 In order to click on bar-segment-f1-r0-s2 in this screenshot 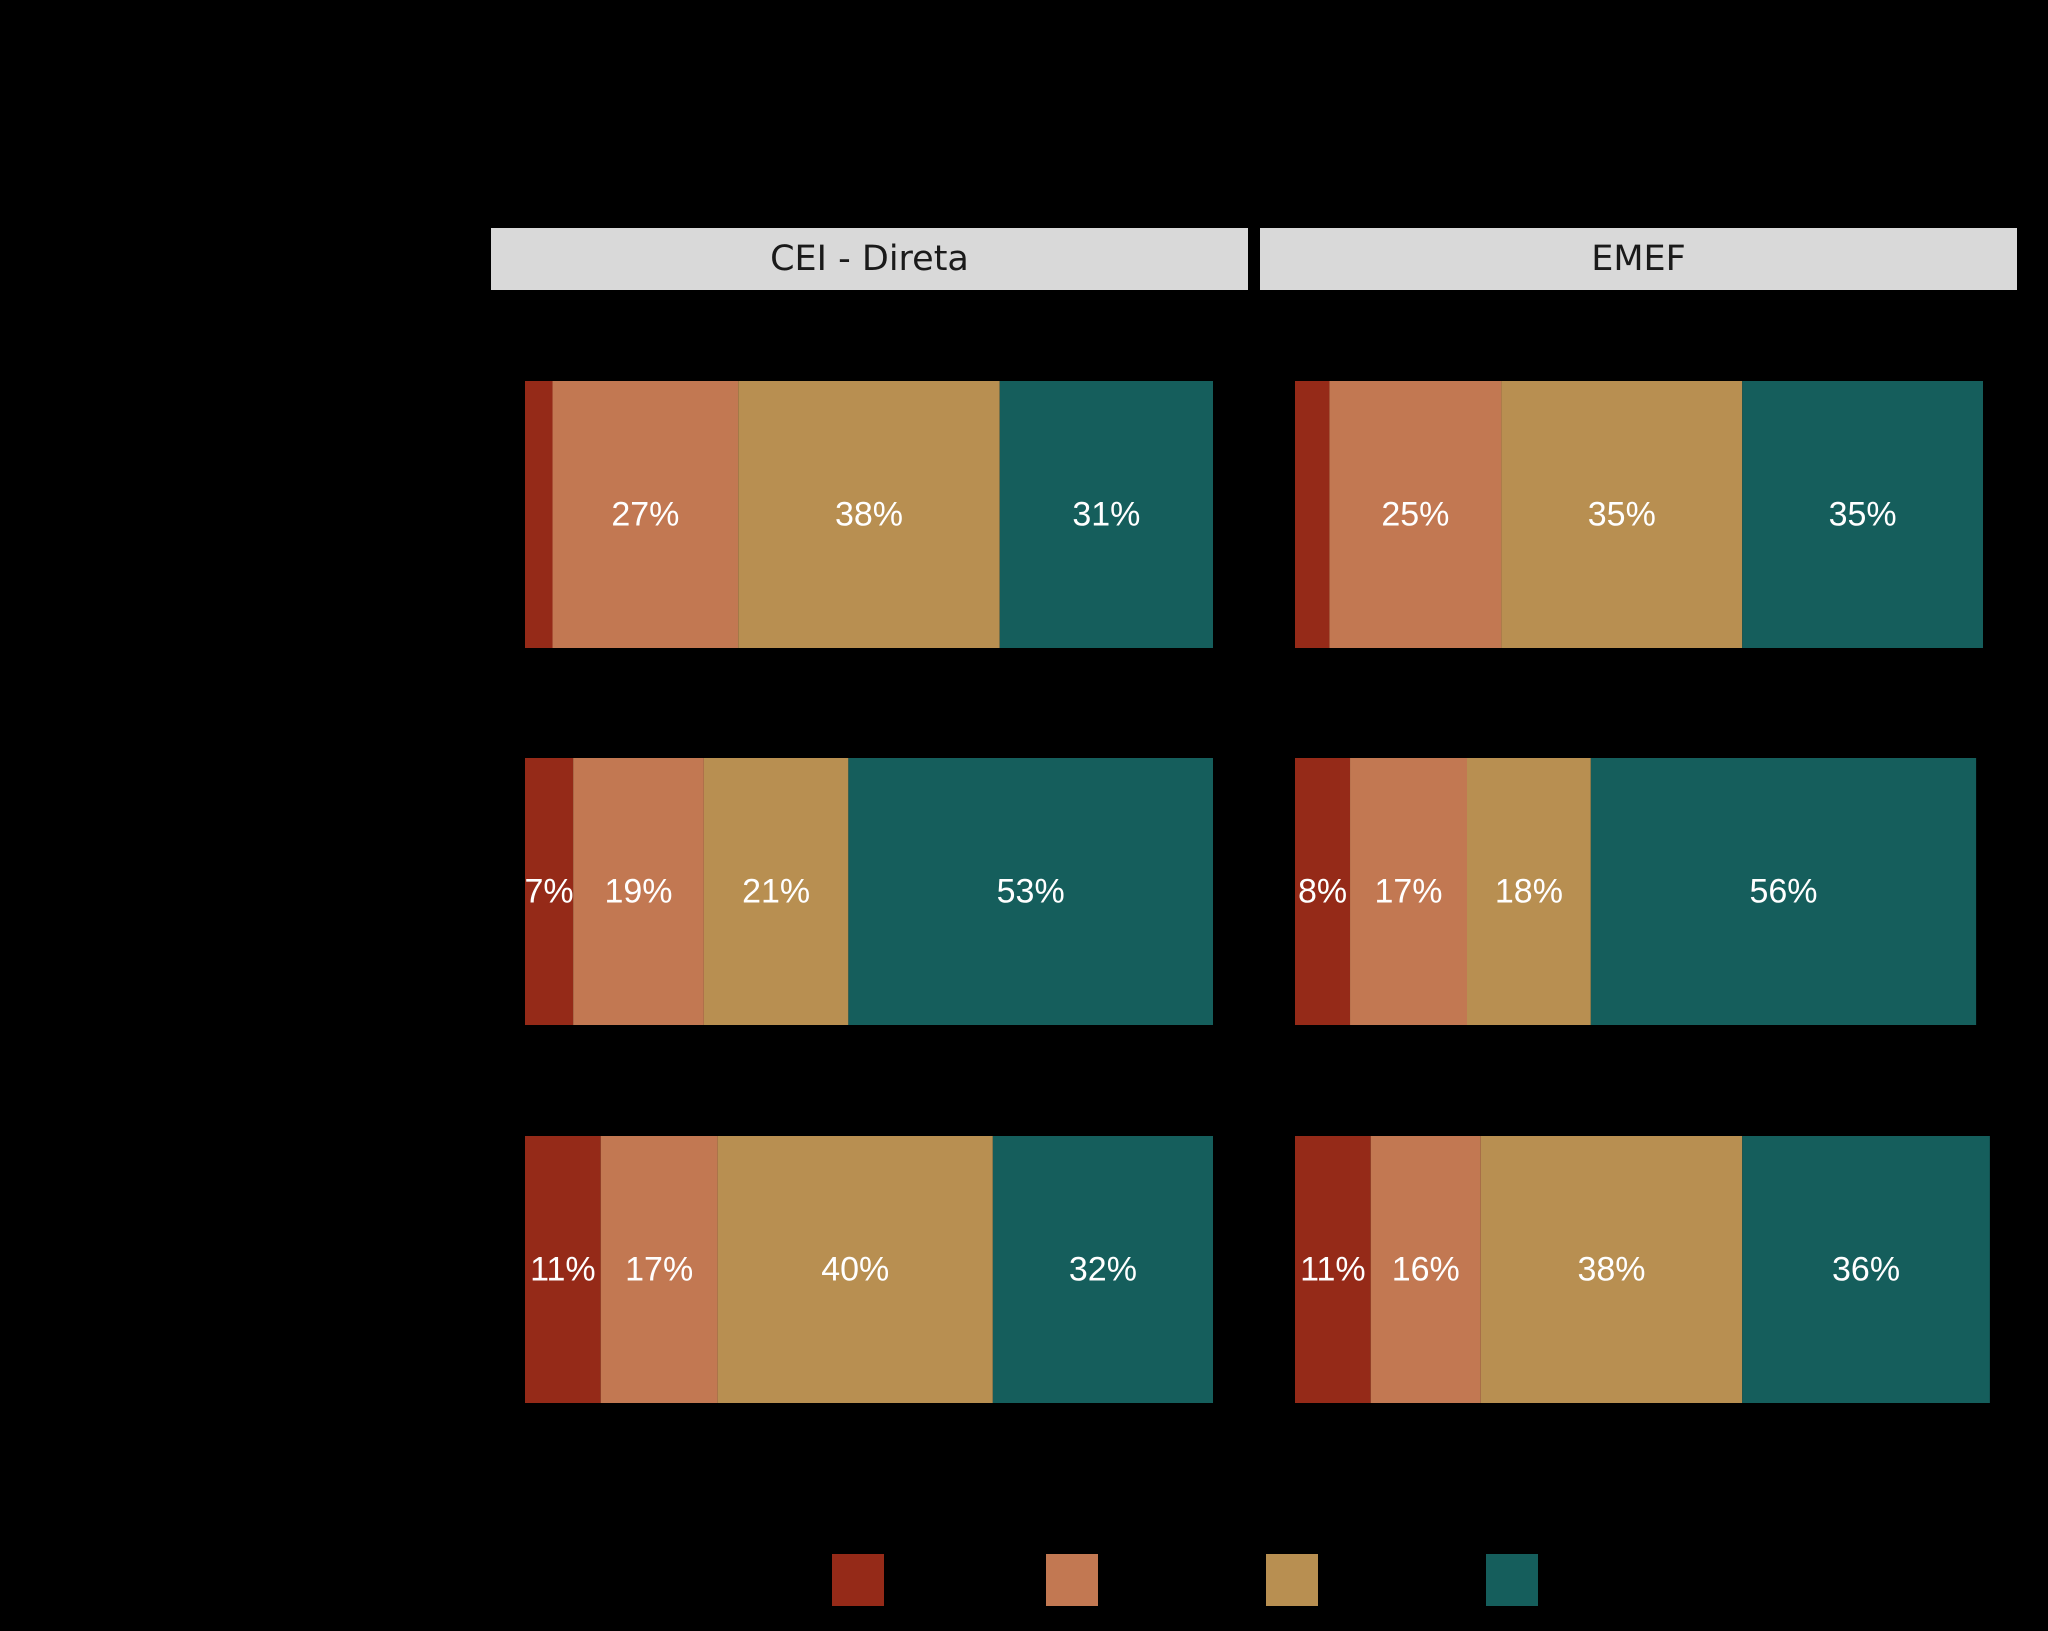, I will do `click(1622, 514)`.